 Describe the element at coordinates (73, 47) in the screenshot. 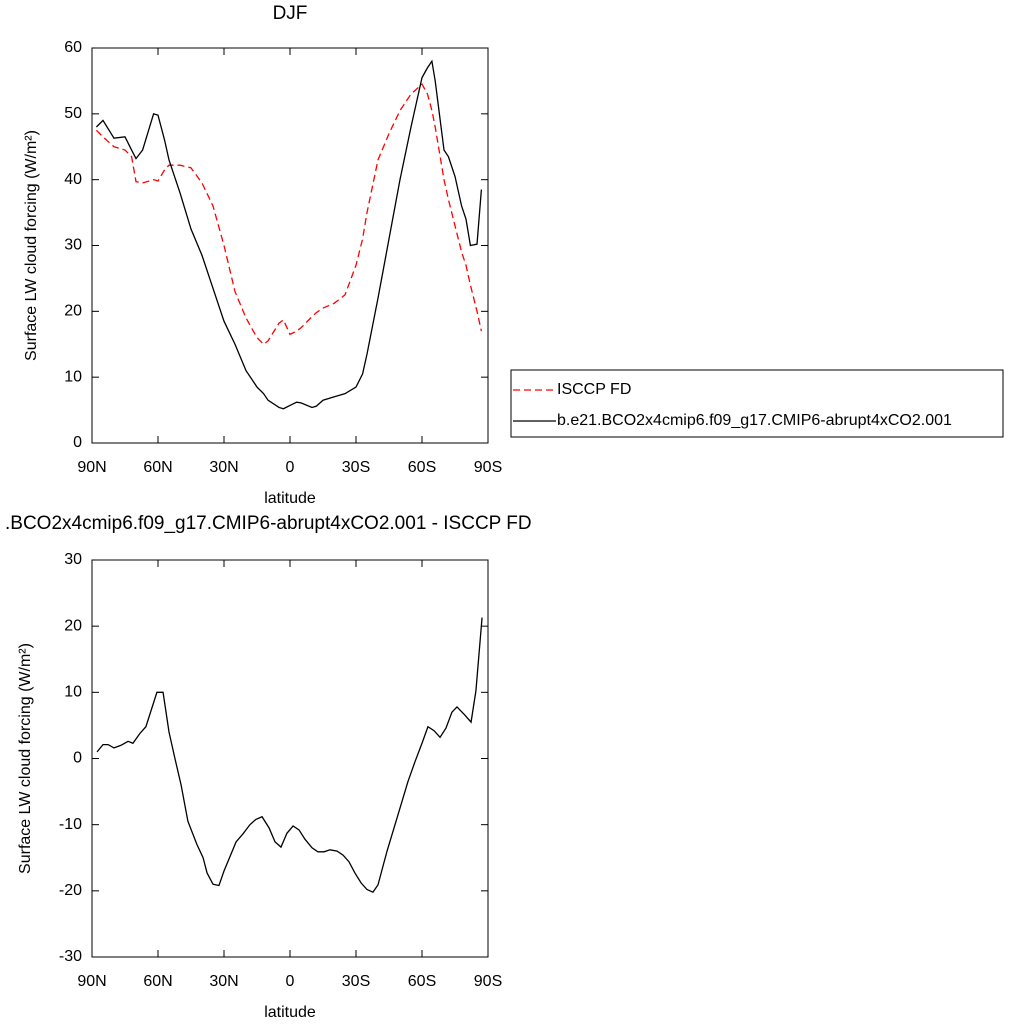

I see `y-tick-label: 60` at that location.